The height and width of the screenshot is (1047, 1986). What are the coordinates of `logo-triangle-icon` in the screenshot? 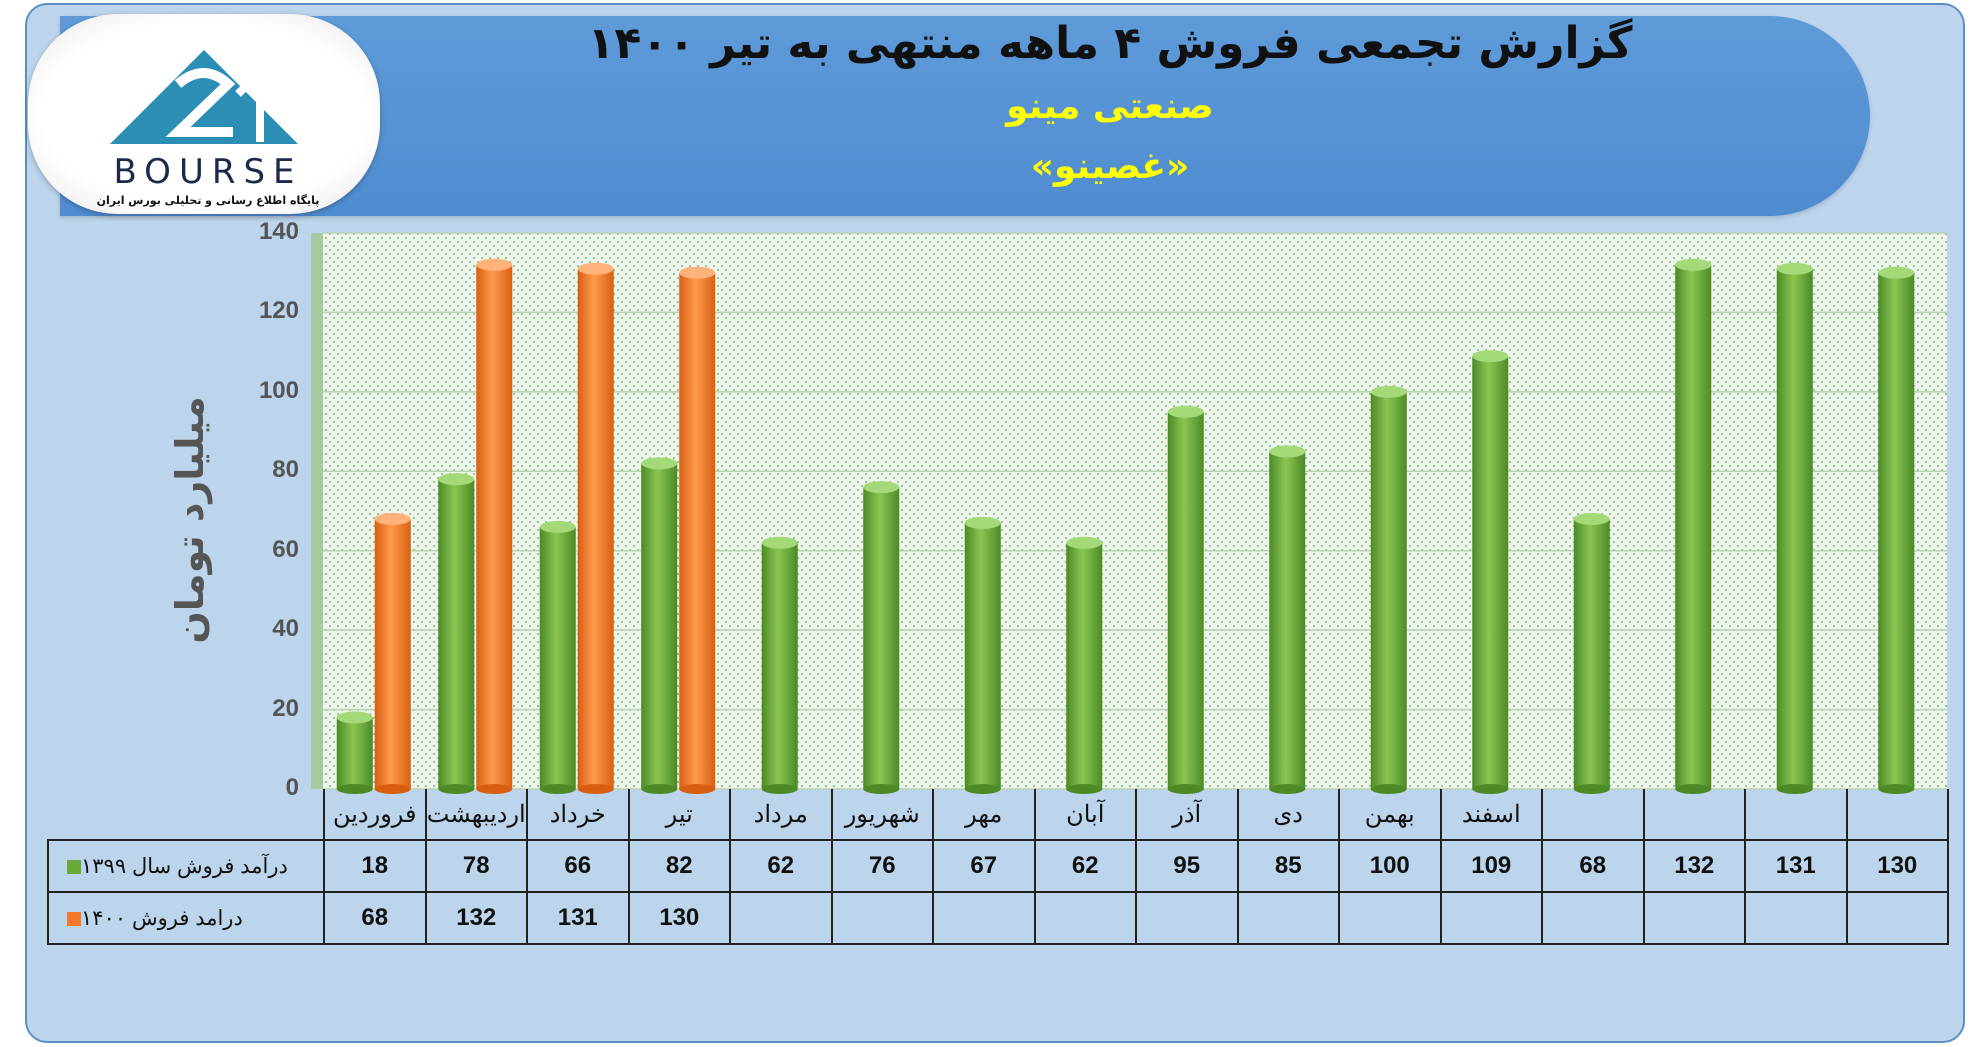 It's located at (204, 97).